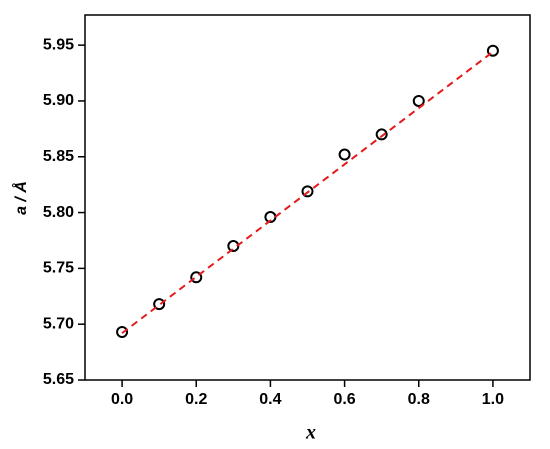  Describe the element at coordinates (58, 379) in the screenshot. I see `y-tick-label: 5.65` at that location.